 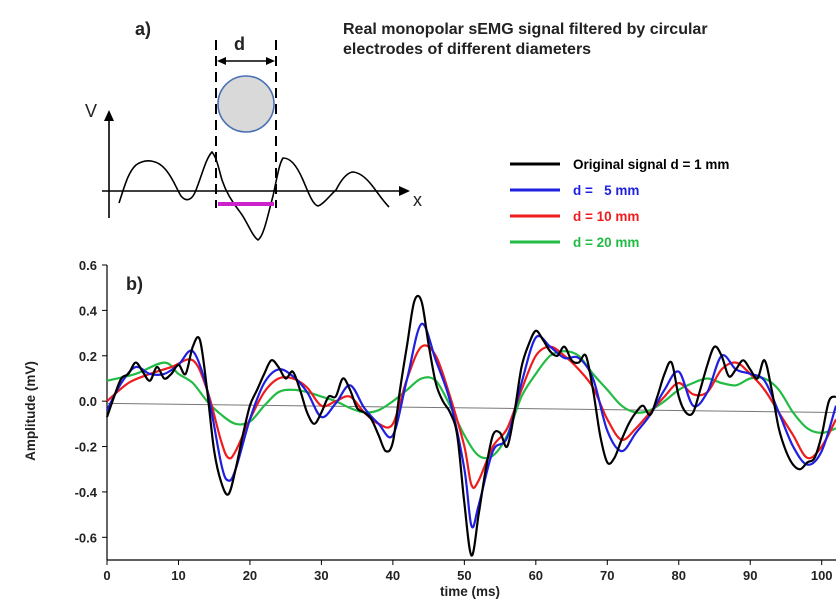 What do you see at coordinates (270, 61) in the screenshot?
I see `d-arrow-right-icon` at bounding box center [270, 61].